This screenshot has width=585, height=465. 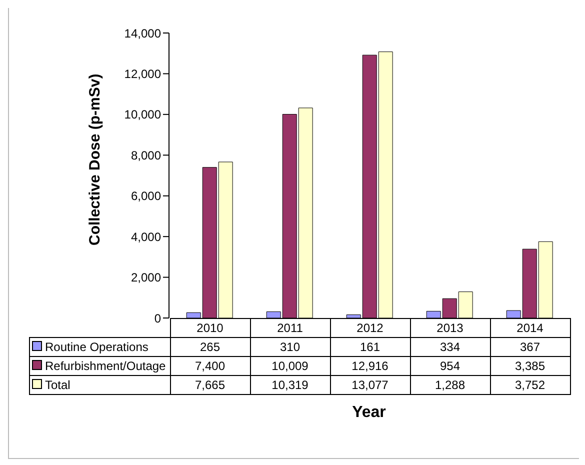 What do you see at coordinates (210, 328) in the screenshot?
I see `x-tick-label: 2010` at bounding box center [210, 328].